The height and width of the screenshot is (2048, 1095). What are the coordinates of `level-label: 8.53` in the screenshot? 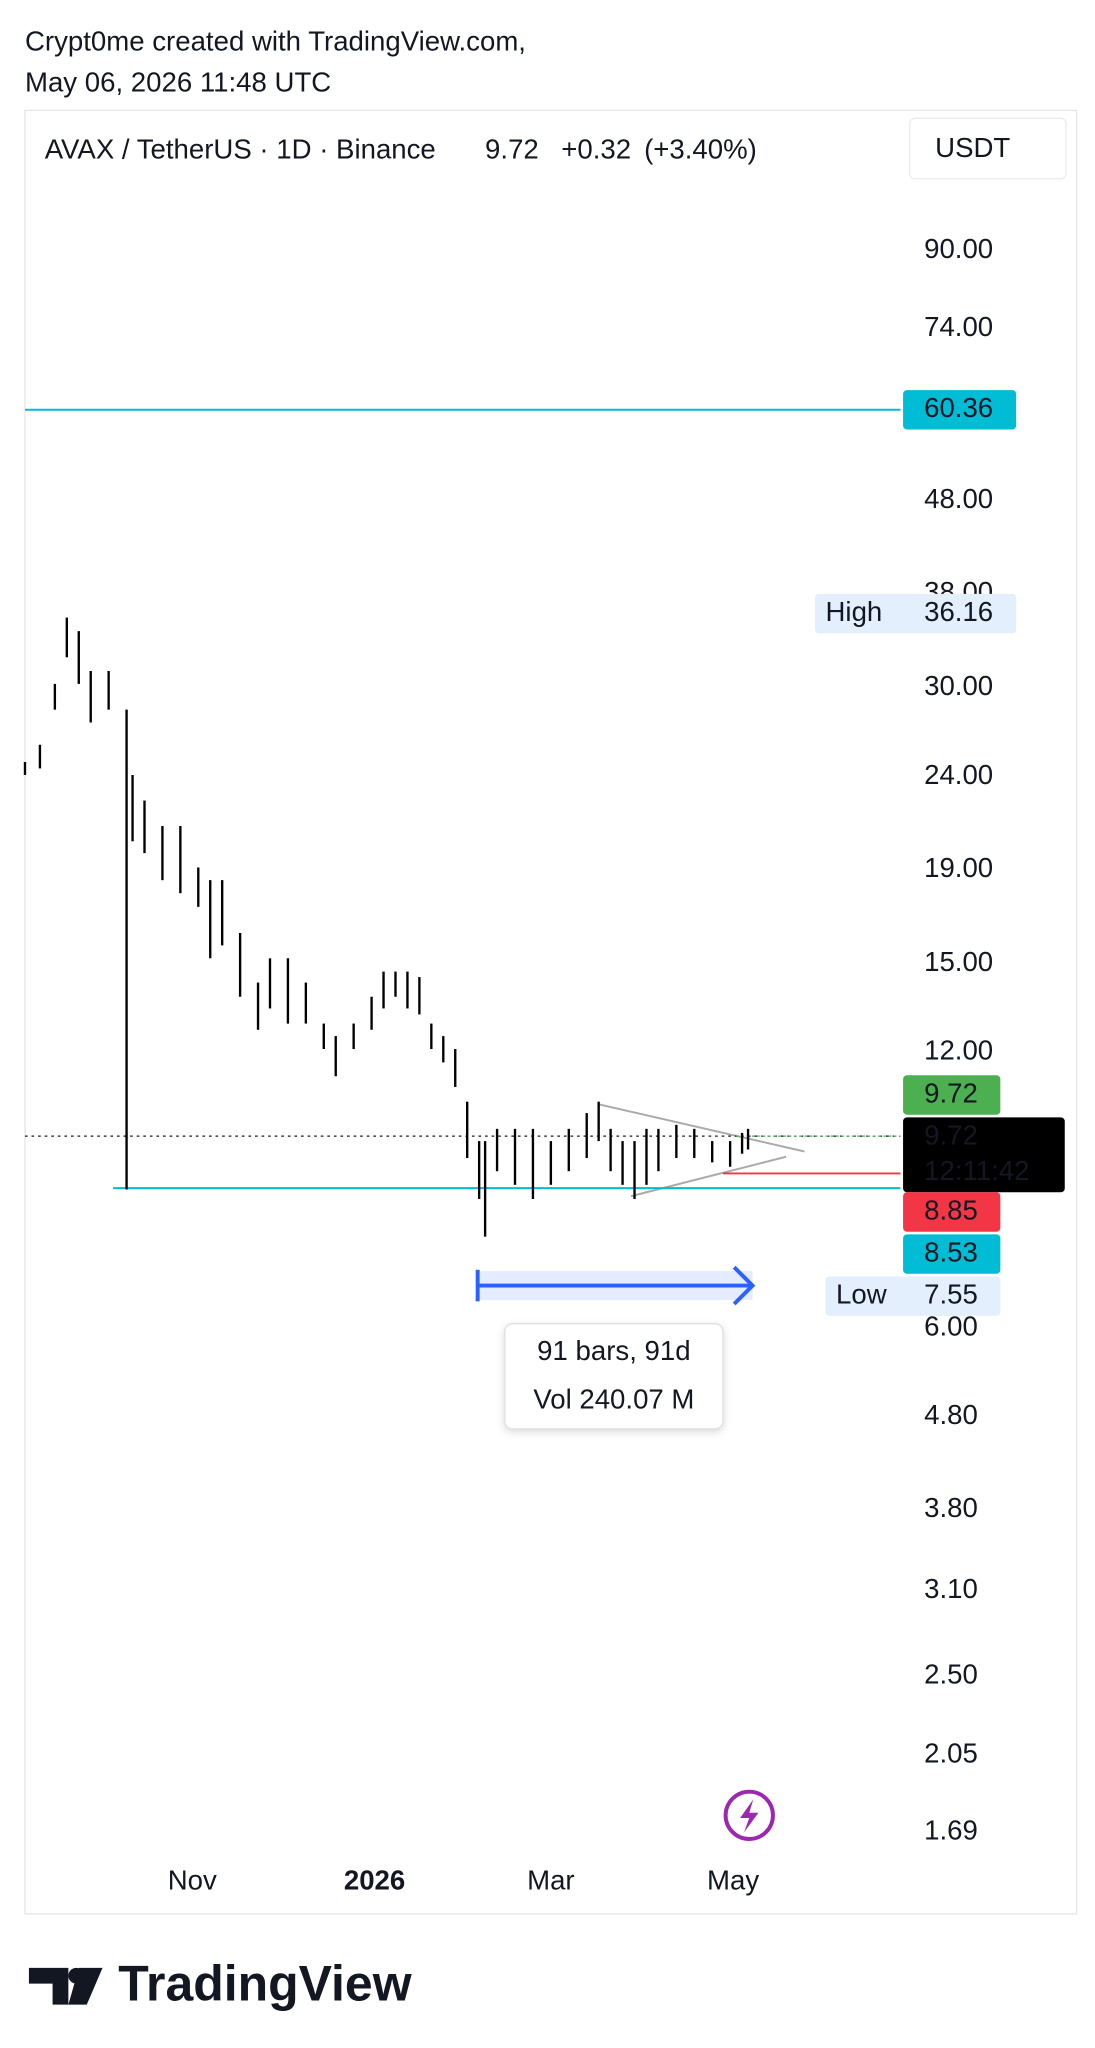 It's located at (951, 1251).